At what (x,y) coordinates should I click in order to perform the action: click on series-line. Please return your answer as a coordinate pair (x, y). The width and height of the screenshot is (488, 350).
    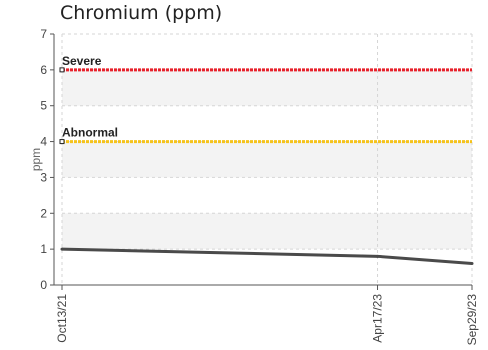
    Looking at the image, I should click on (267, 256).